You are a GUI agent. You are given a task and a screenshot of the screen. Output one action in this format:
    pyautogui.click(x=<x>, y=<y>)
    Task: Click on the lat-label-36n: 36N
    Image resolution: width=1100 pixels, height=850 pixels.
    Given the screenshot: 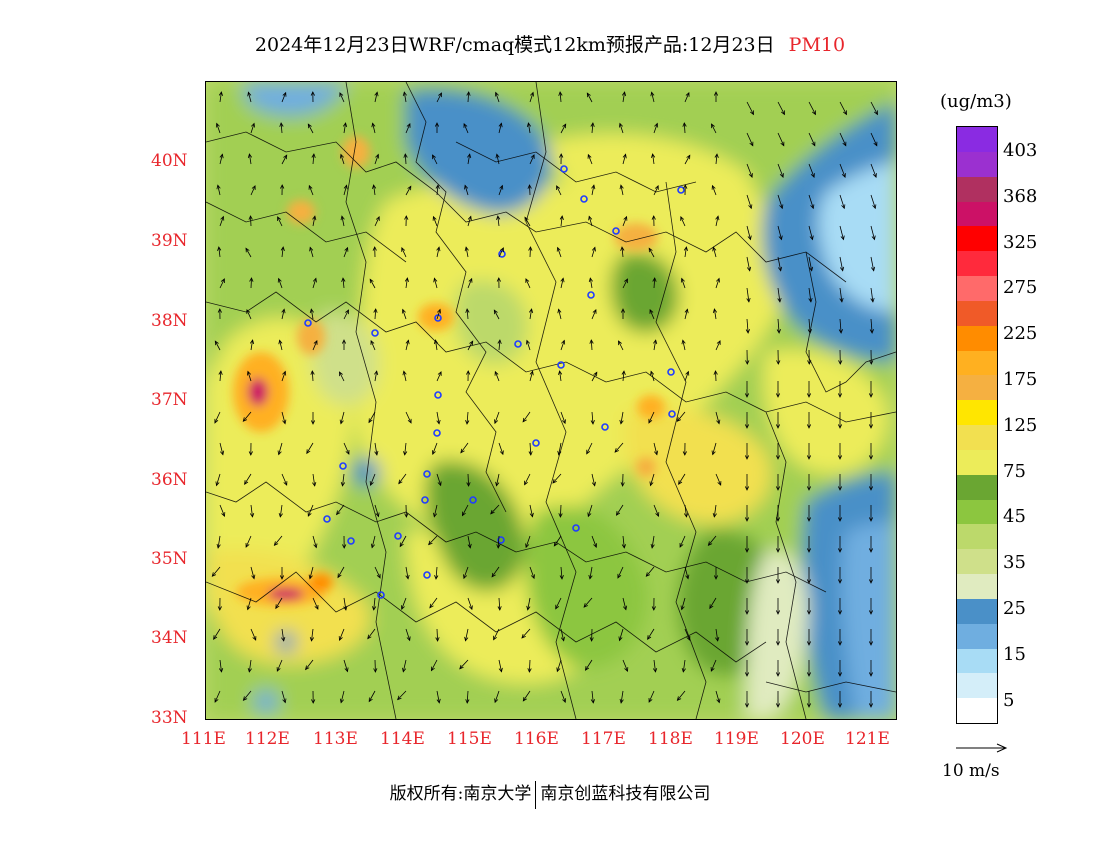 What is the action you would take?
    pyautogui.click(x=169, y=480)
    